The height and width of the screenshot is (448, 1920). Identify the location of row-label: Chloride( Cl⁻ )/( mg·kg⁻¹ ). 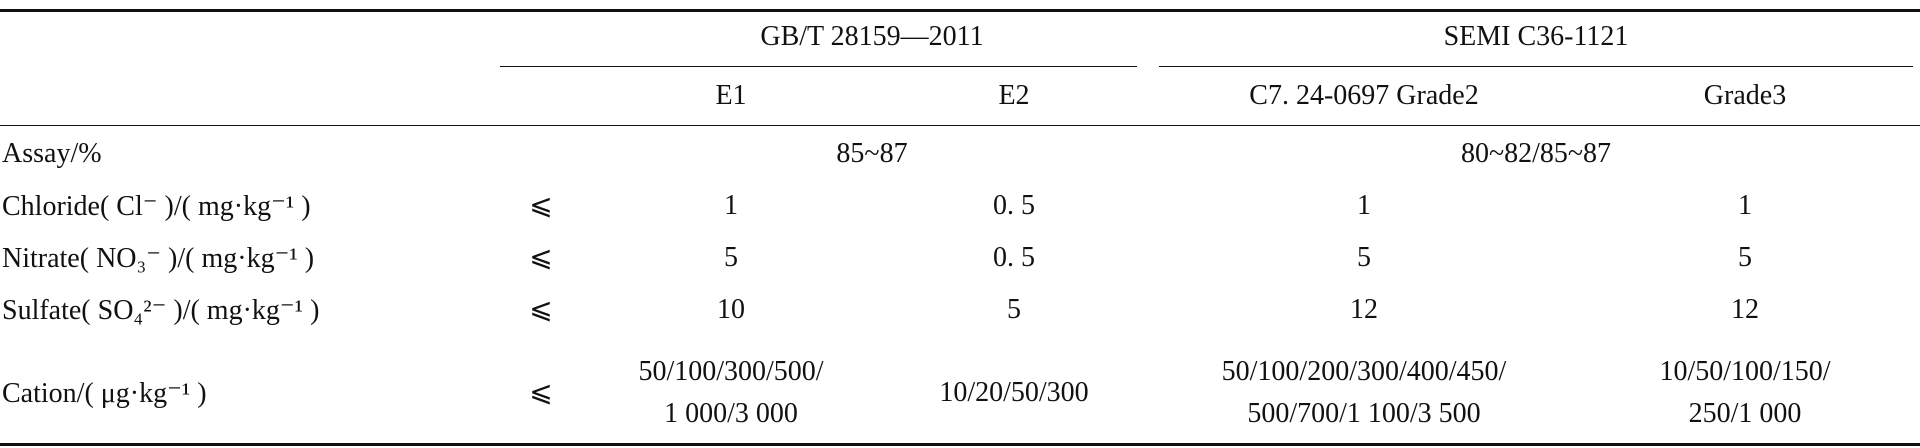
(156, 206).